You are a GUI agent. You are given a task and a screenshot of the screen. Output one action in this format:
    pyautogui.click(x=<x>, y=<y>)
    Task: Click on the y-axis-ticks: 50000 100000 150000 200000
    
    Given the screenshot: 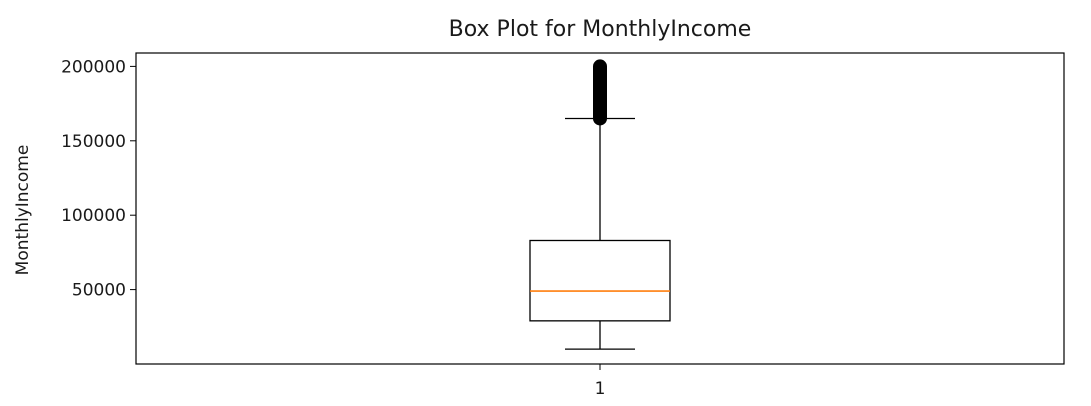 What is the action you would take?
    pyautogui.click(x=98, y=179)
    